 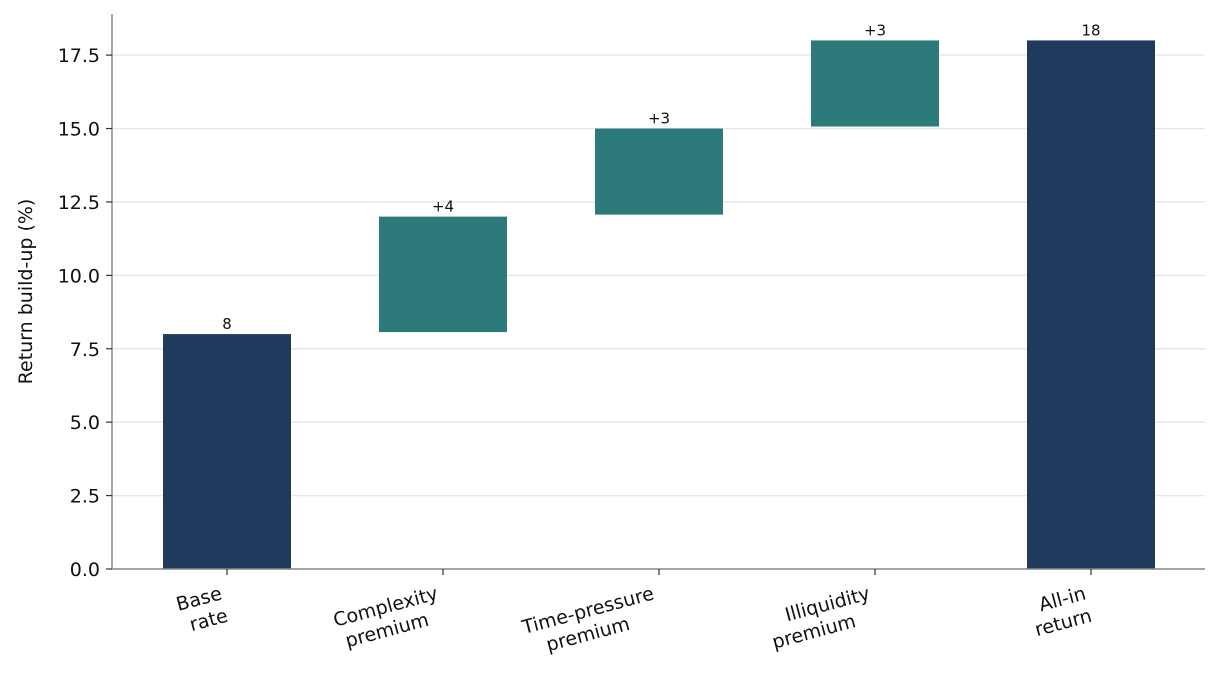 What do you see at coordinates (821, 618) in the screenshot?
I see `x-tick-label: Illiquiditypremium` at bounding box center [821, 618].